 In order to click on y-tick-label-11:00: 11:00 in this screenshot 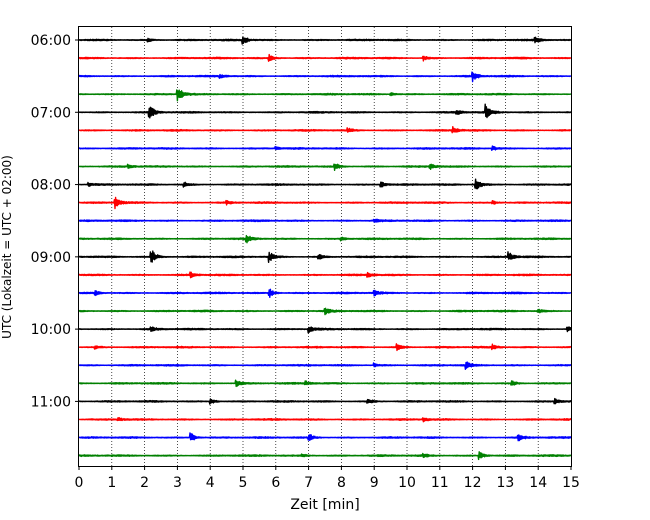, I will do `click(51, 402)`.